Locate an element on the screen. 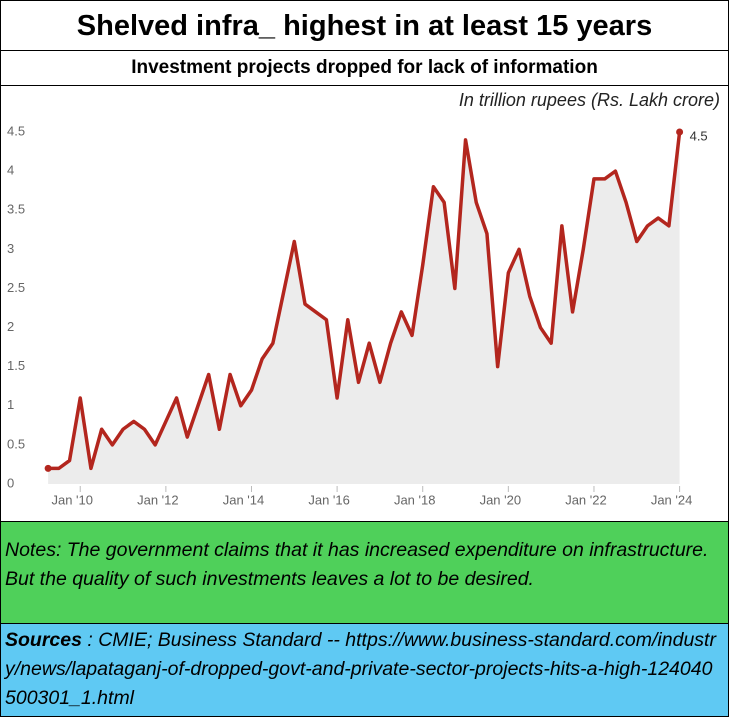 Image resolution: width=729 pixels, height=717 pixels. x-tick-label: Jan '16 is located at coordinates (329, 499).